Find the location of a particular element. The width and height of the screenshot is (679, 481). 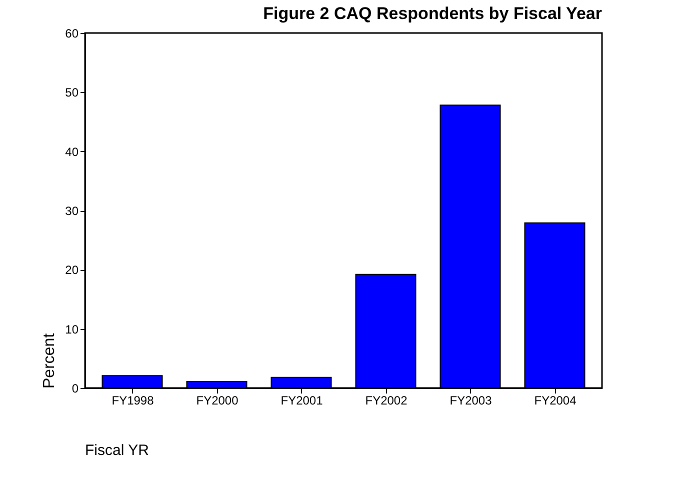

x-tick-label: FY2000 is located at coordinates (217, 401).